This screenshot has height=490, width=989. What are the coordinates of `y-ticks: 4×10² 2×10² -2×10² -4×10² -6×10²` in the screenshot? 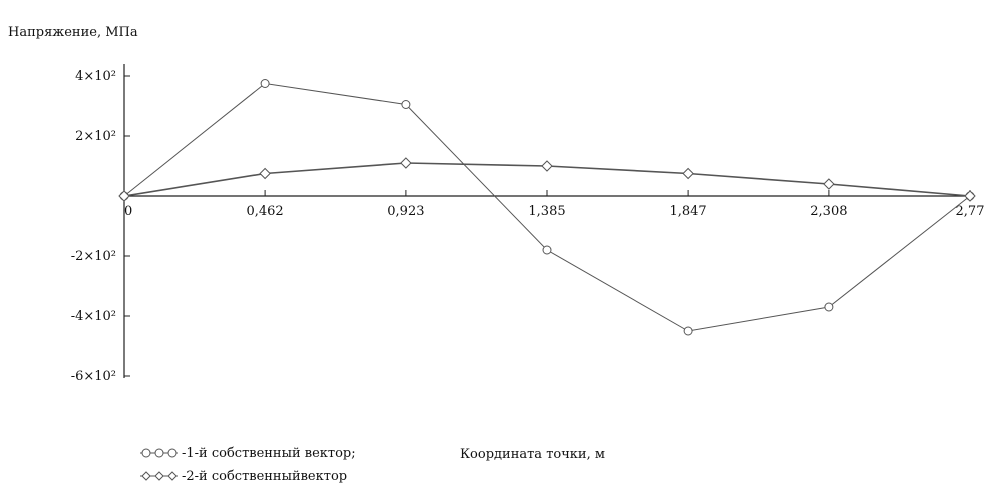 It's located at (100, 226).